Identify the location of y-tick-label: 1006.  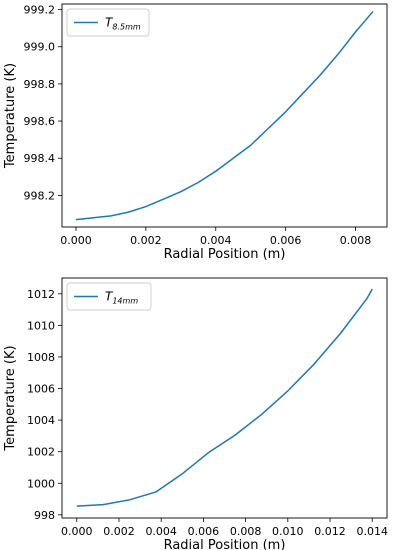
(41, 389).